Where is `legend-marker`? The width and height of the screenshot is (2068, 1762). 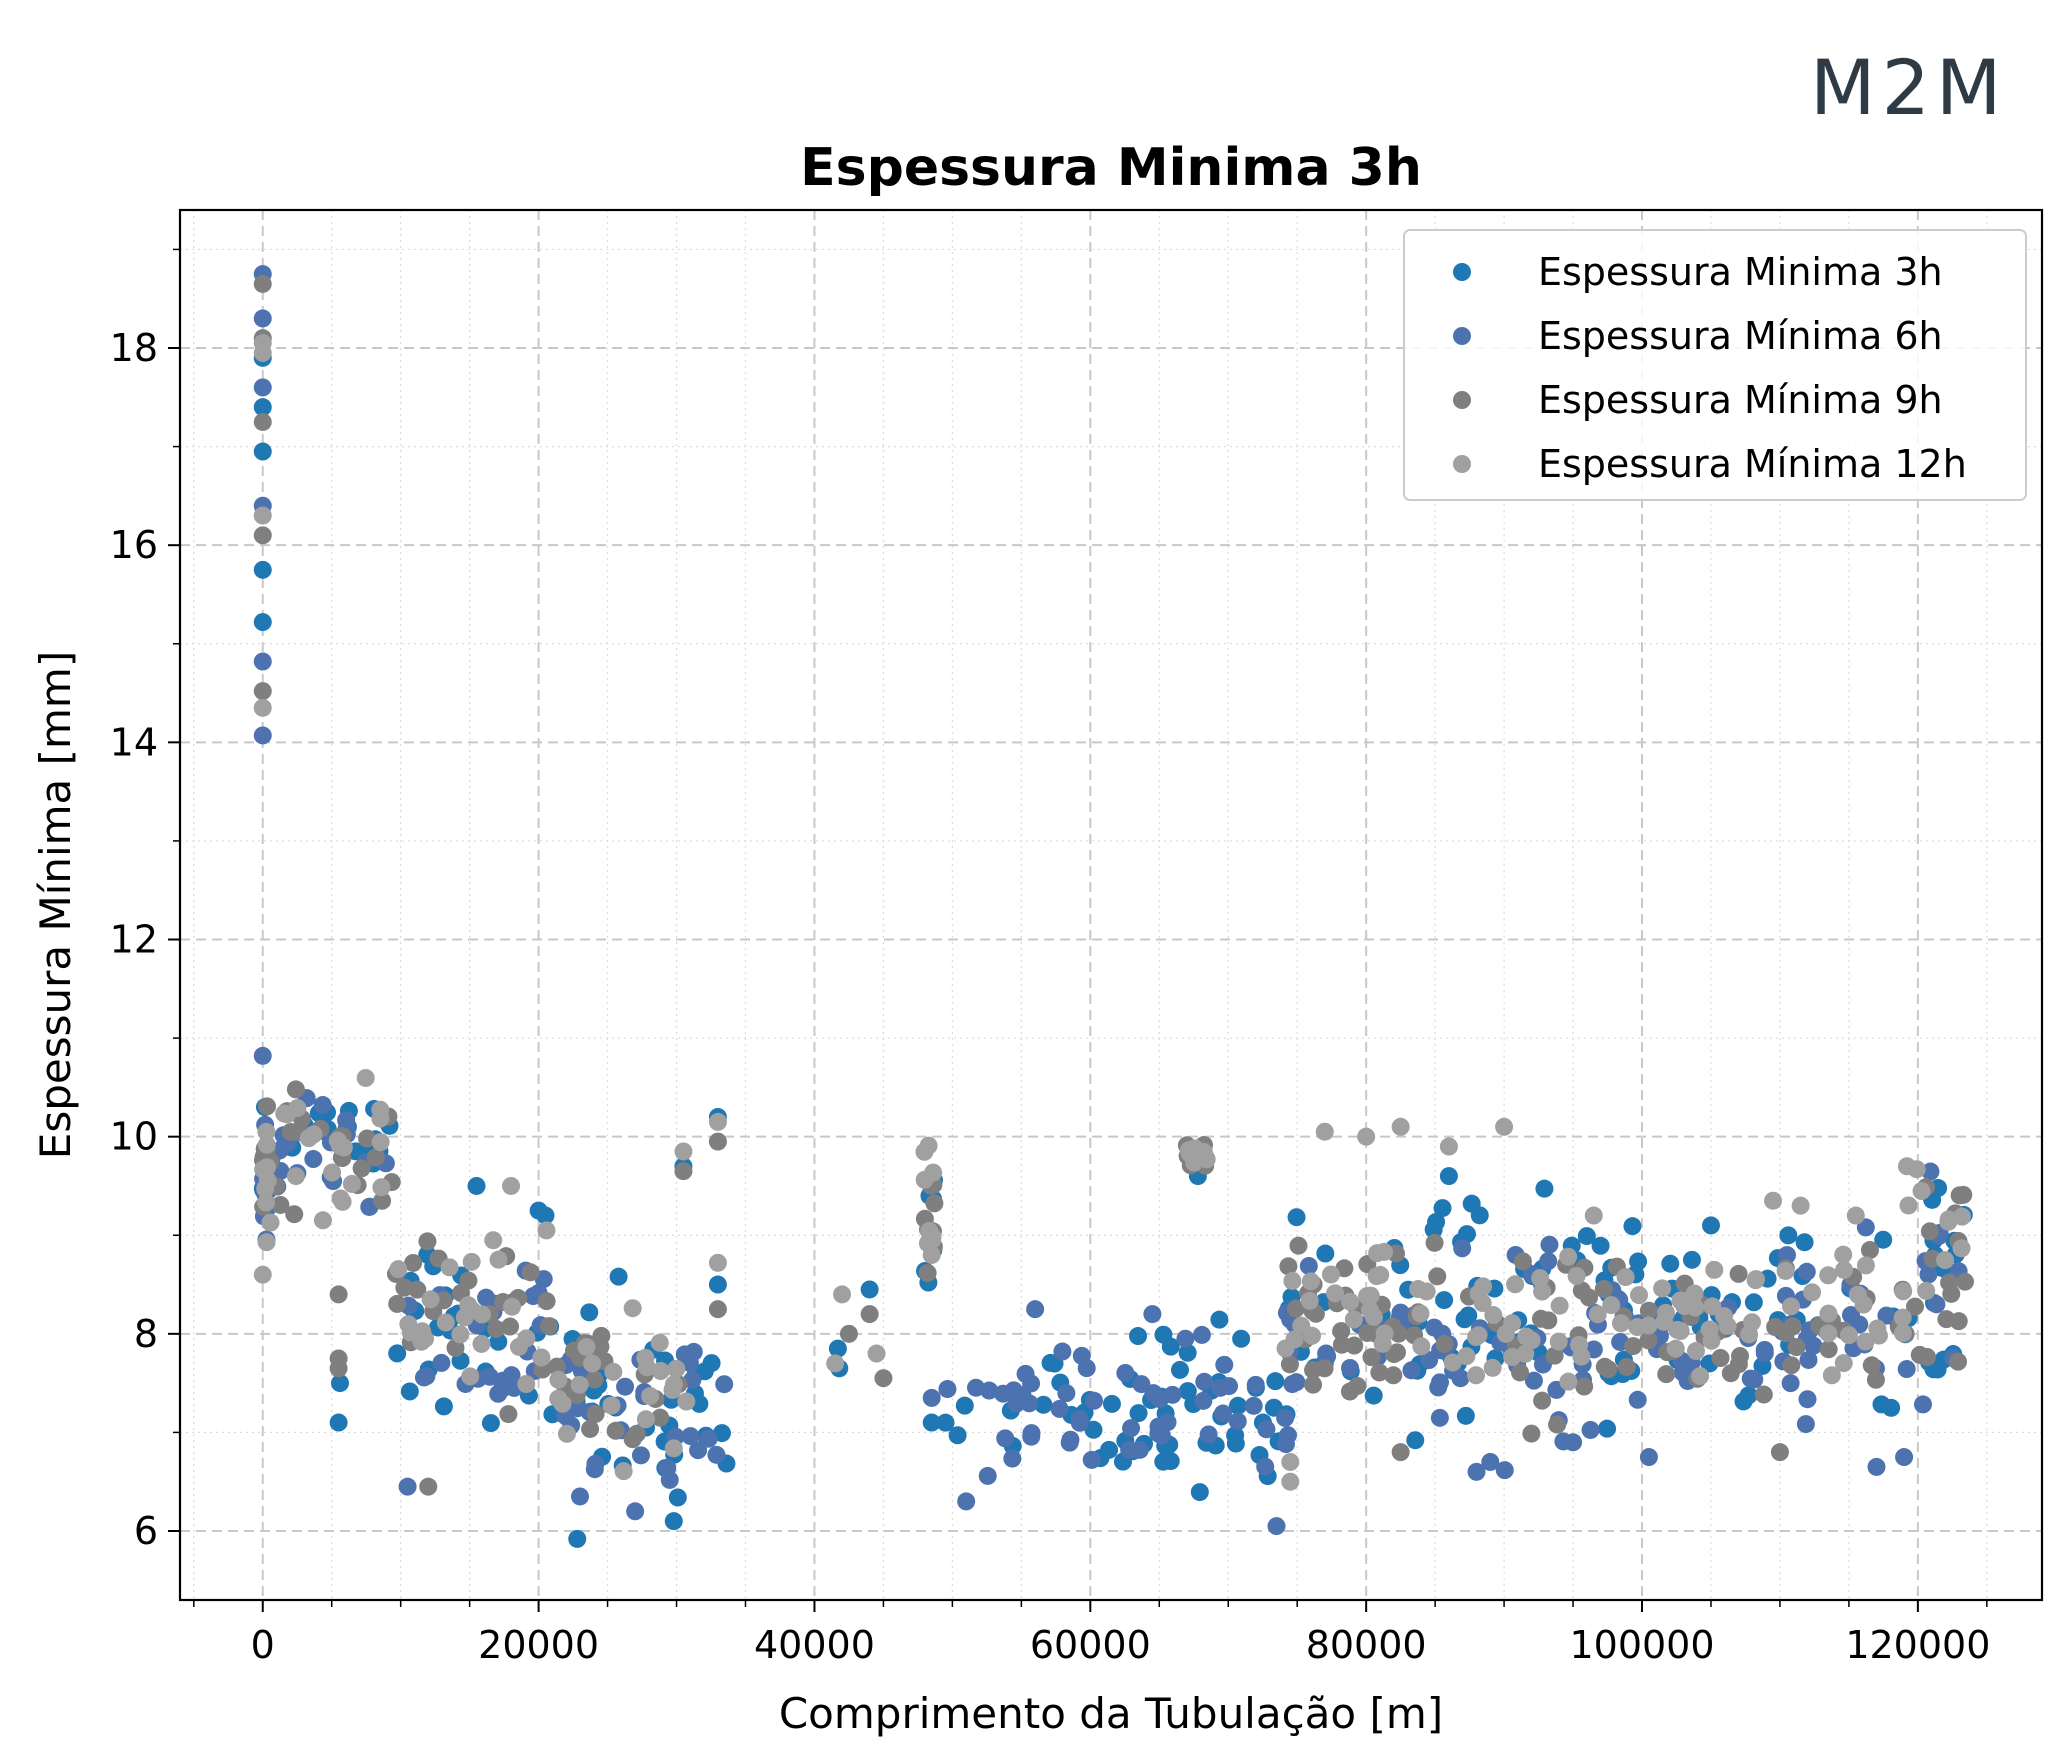
legend-marker is located at coordinates (1462, 400).